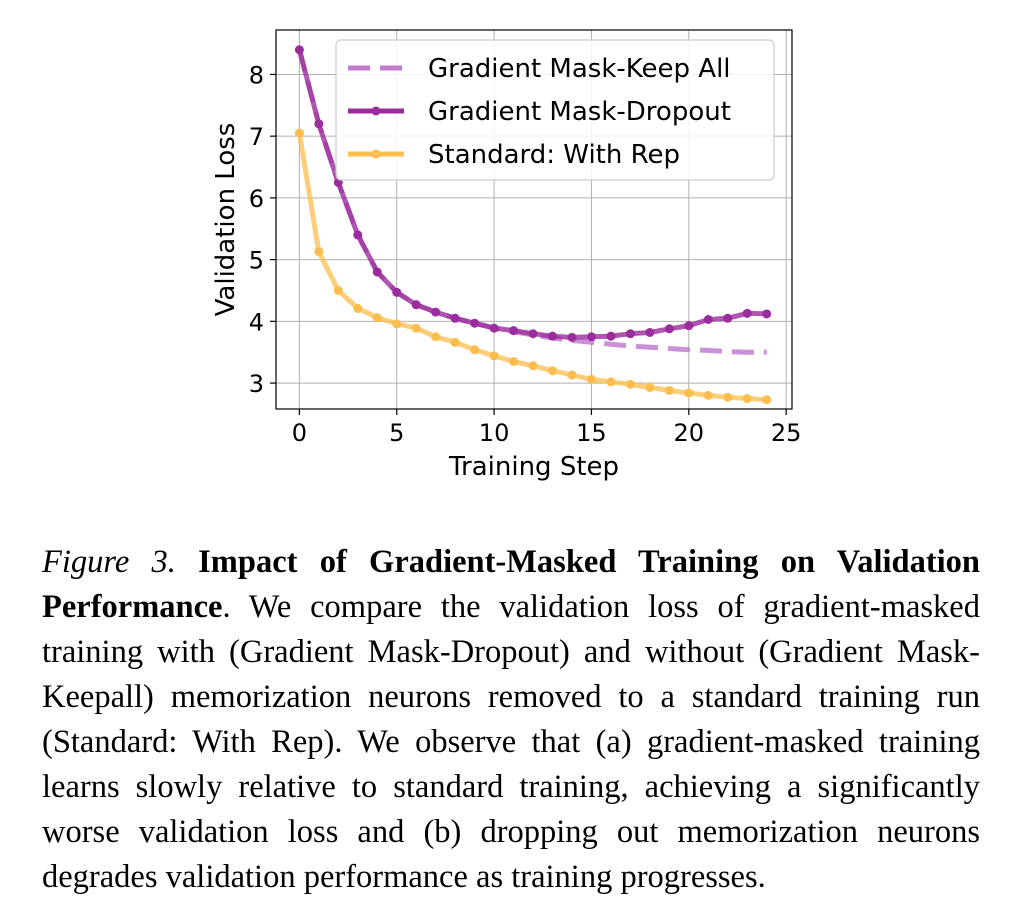 This screenshot has width=1018, height=916. Describe the element at coordinates (494, 433) in the screenshot. I see `x-tick-label: 10` at that location.